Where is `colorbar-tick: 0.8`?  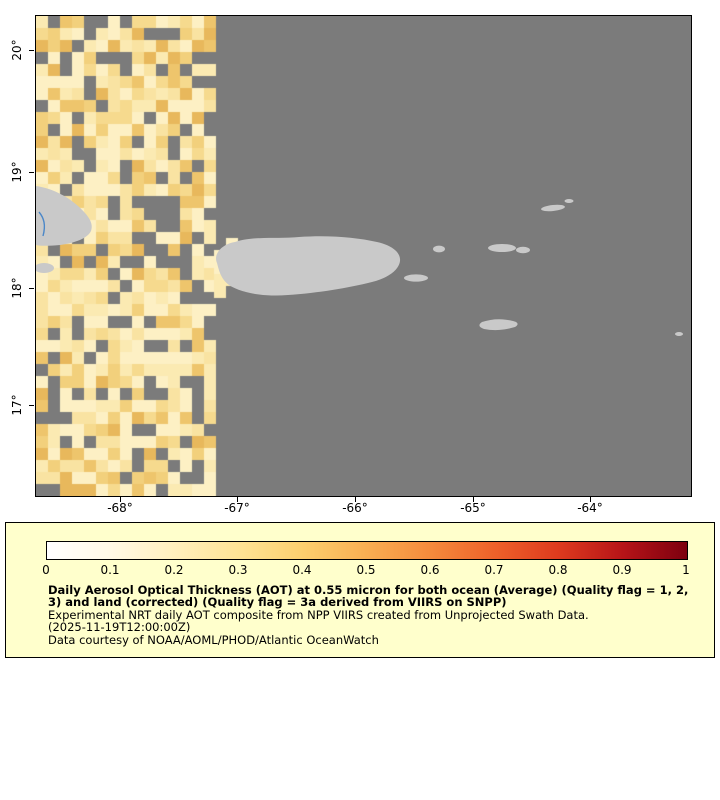
colorbar-tick: 0.8 is located at coordinates (558, 570).